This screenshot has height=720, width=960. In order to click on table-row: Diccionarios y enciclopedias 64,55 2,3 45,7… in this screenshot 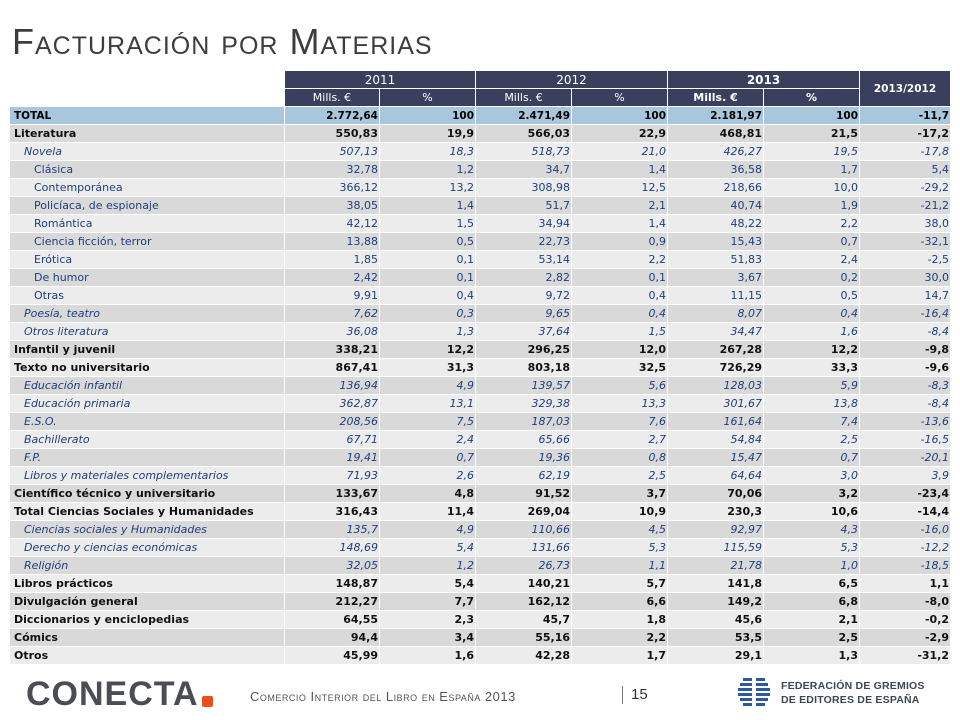, I will do `click(481, 619)`.